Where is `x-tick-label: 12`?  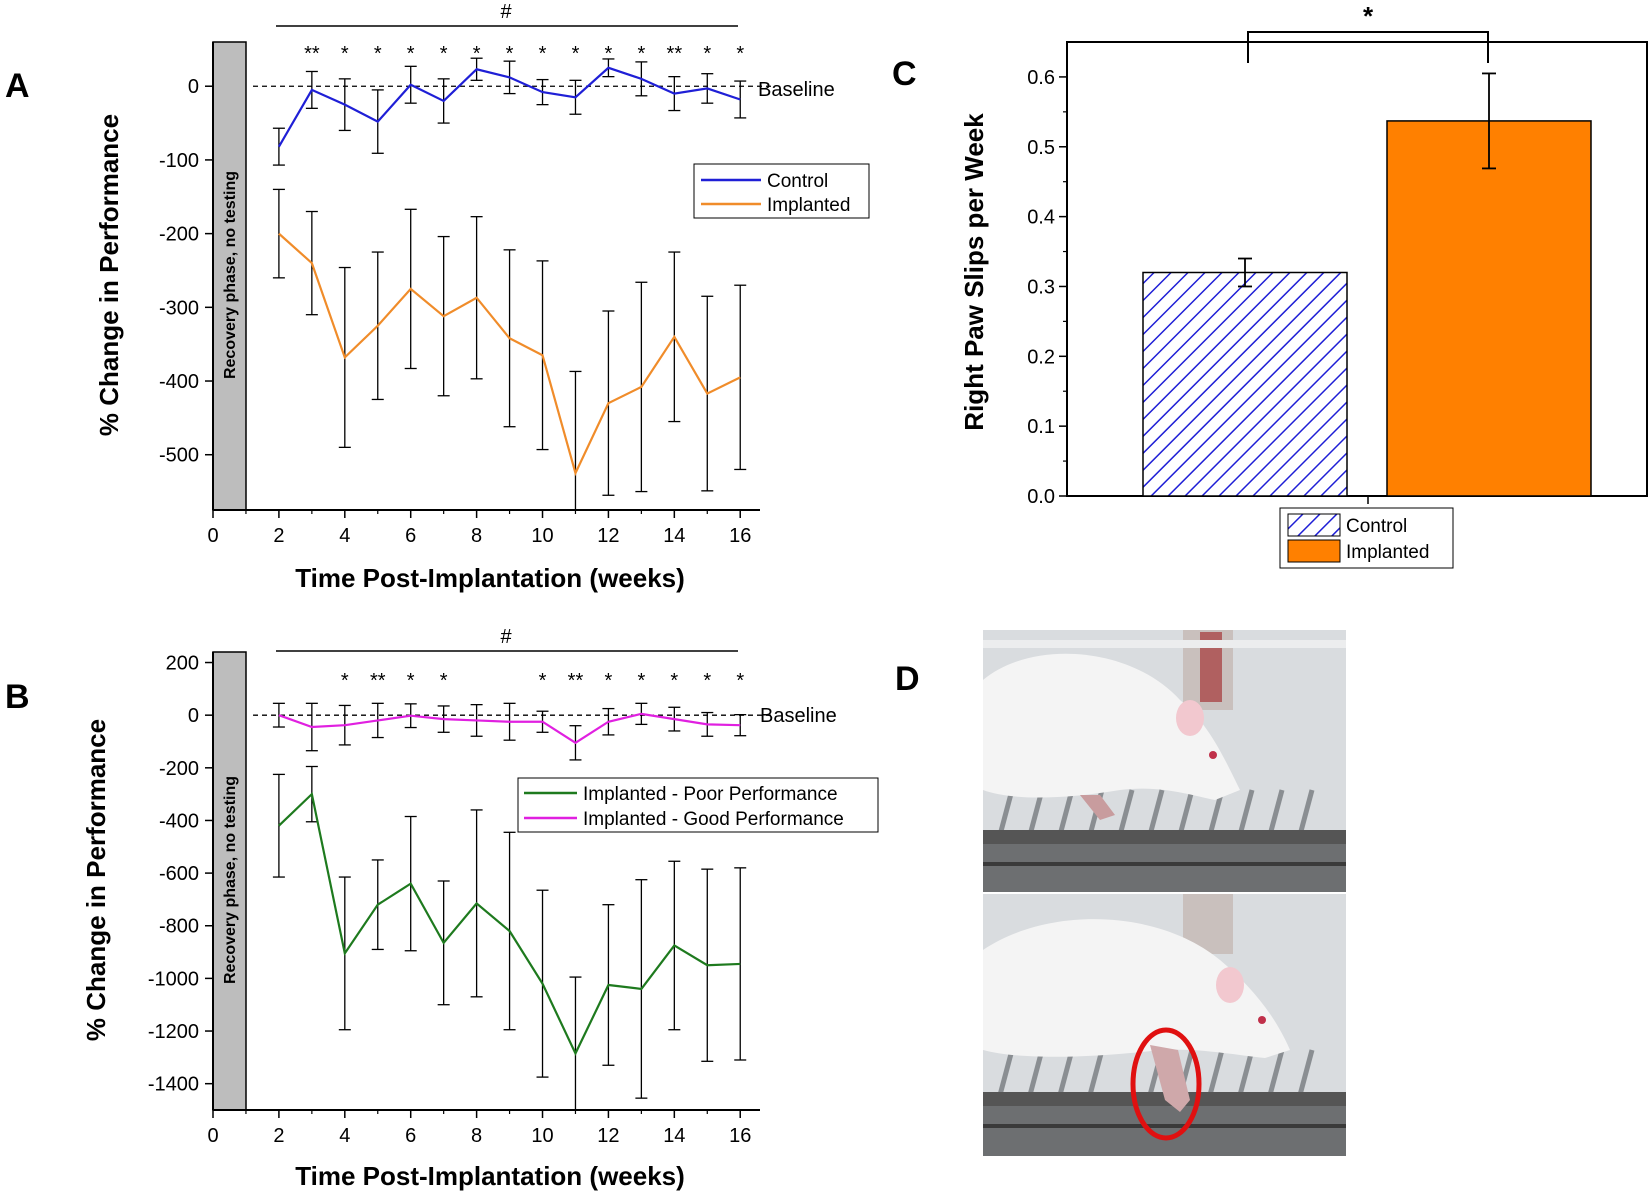
x-tick-label: 12 is located at coordinates (608, 1136).